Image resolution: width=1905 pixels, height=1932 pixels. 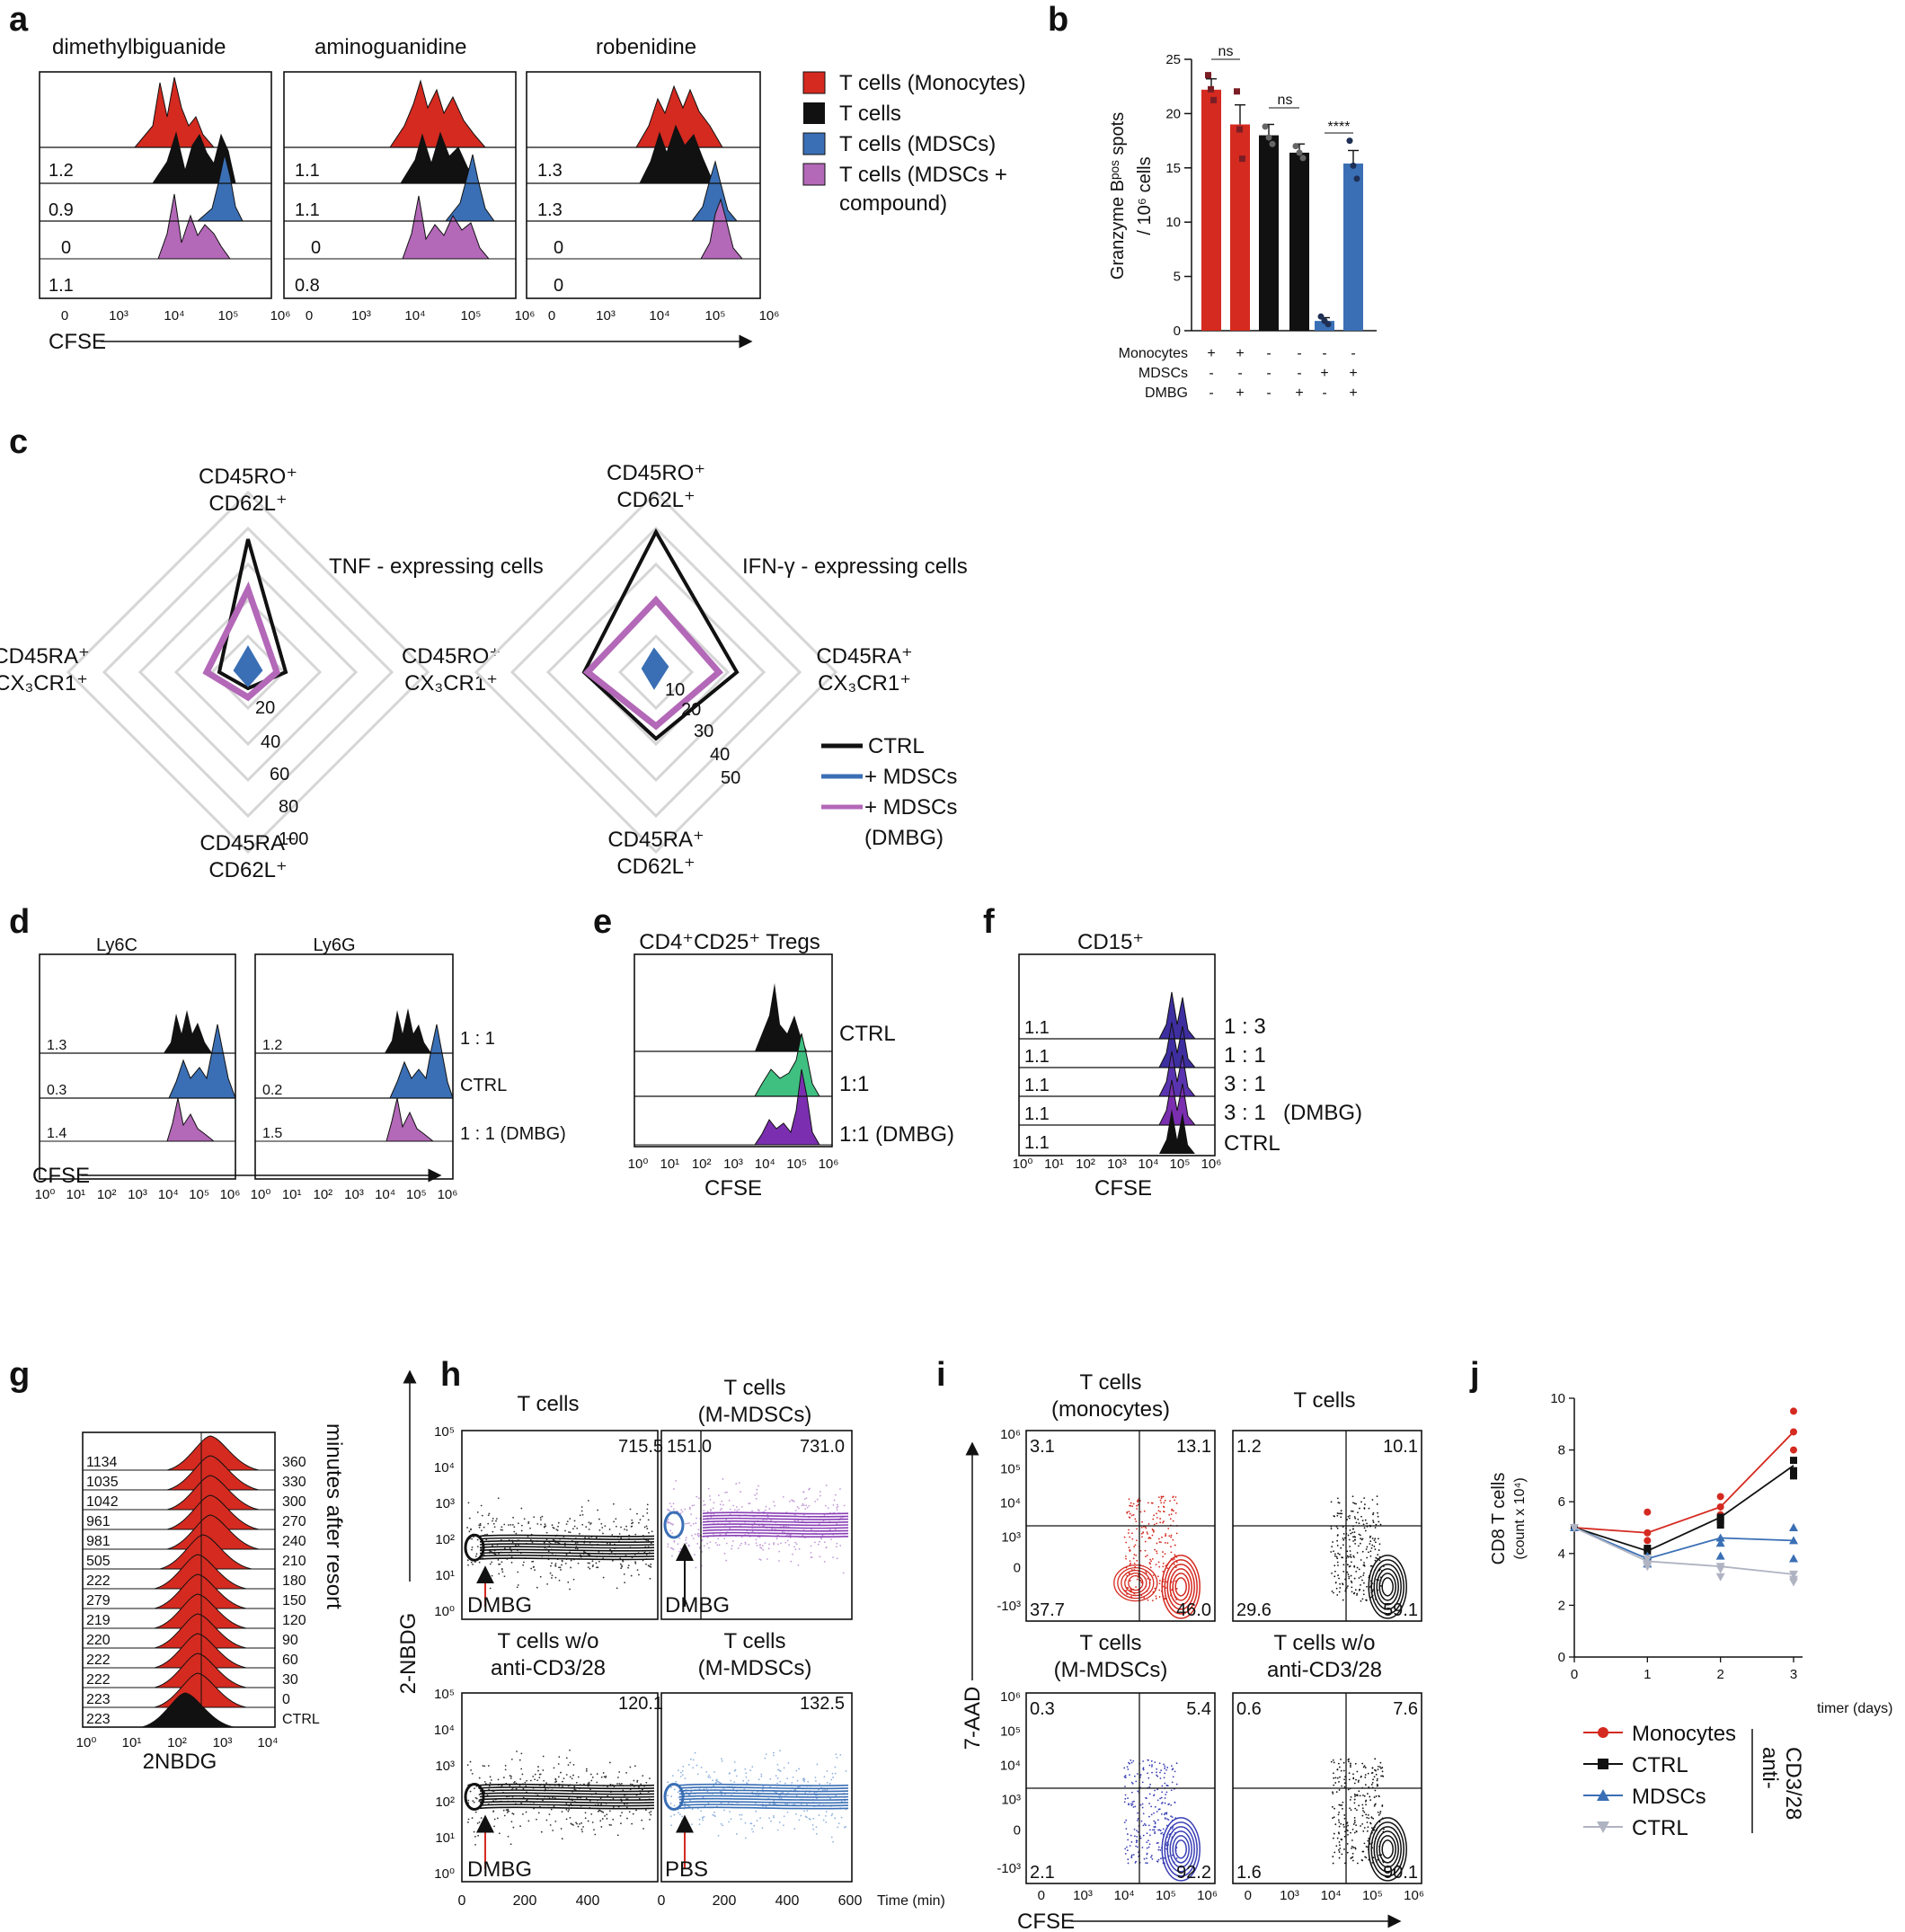 What do you see at coordinates (918, 144) in the screenshot?
I see `a-legend-3: T cells (MDSCs)` at bounding box center [918, 144].